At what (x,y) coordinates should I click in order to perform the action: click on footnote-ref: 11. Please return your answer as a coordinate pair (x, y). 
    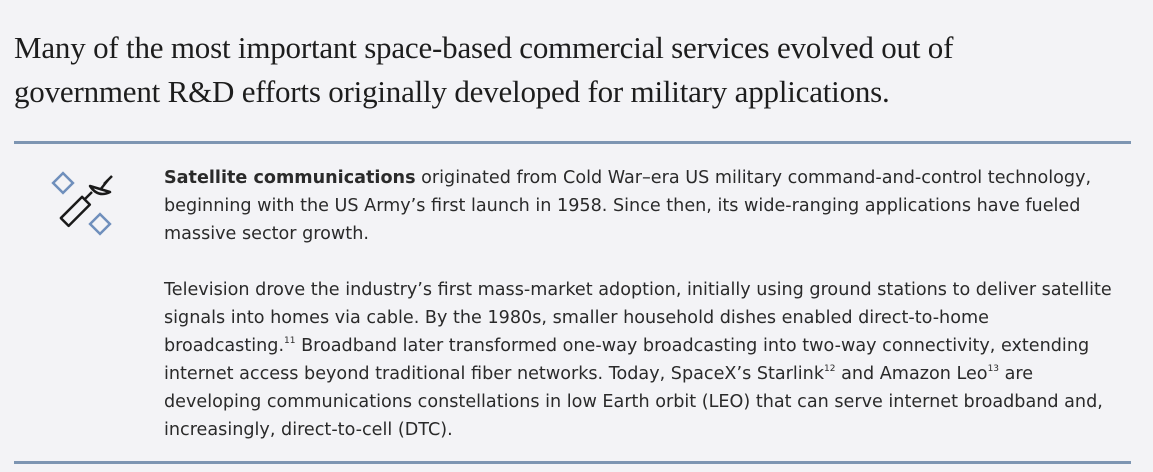
    Looking at the image, I should click on (290, 341).